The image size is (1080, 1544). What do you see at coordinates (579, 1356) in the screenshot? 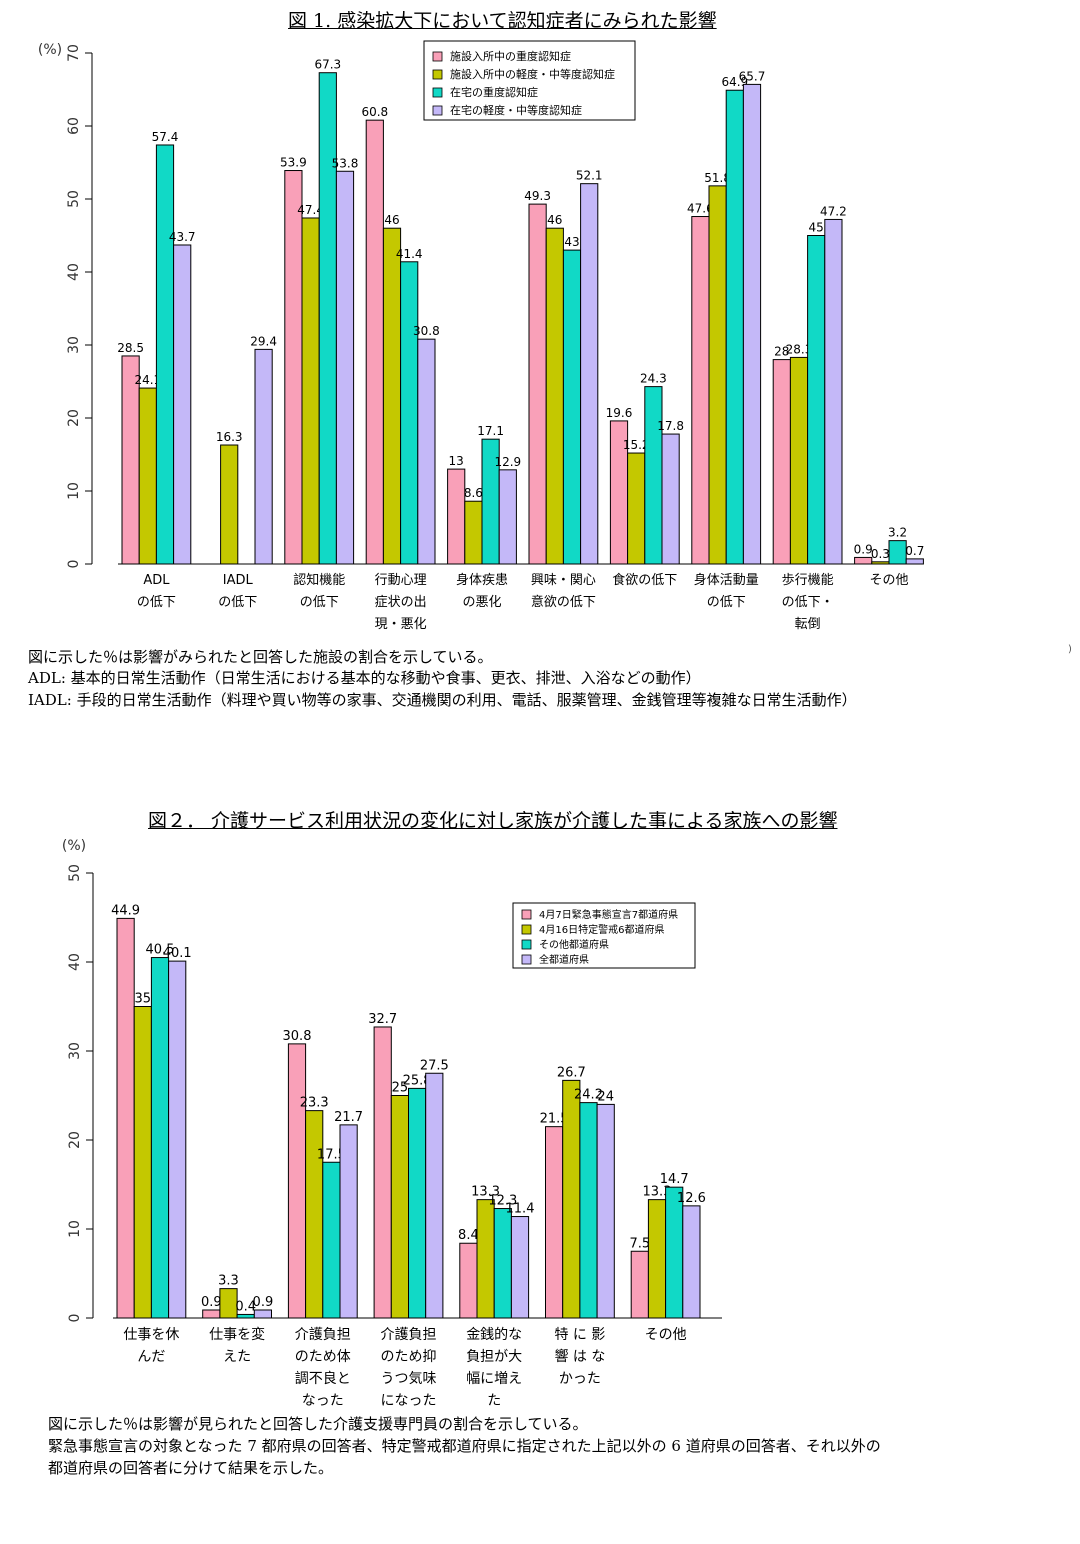
I see `chart2-category-label: 響 は な` at bounding box center [579, 1356].